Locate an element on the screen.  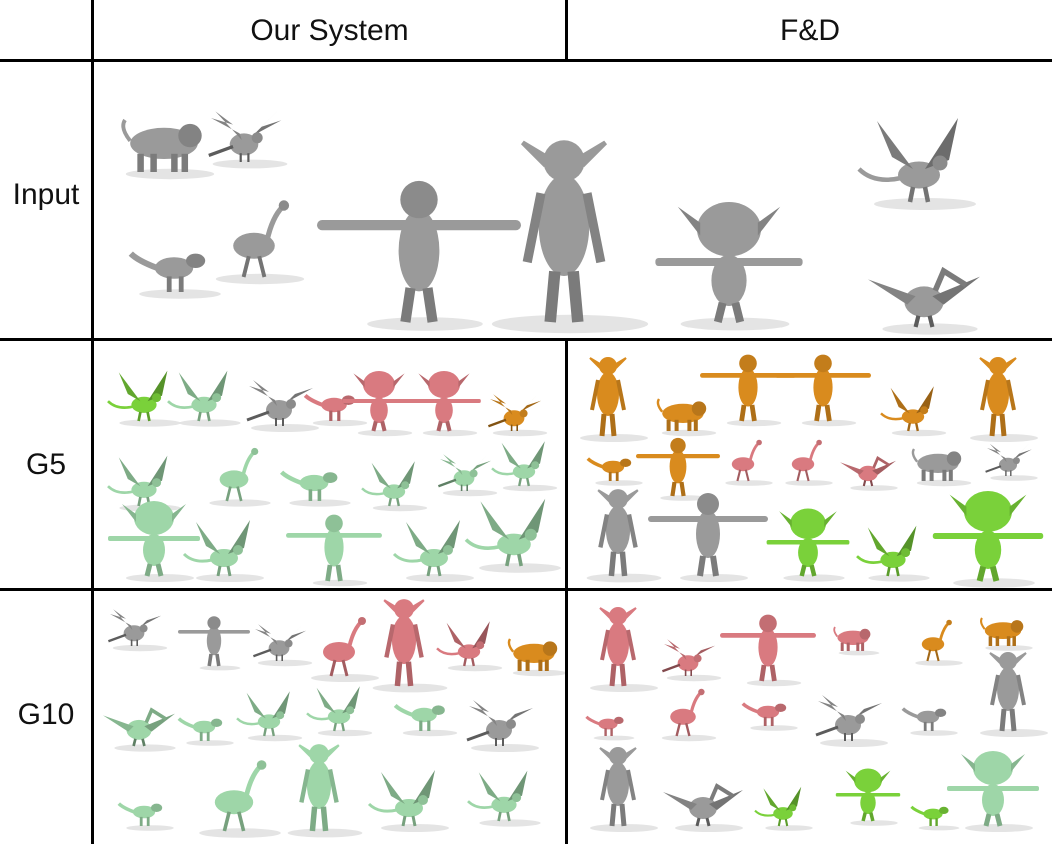
horizontal-line-g5 is located at coordinates (526, 589).